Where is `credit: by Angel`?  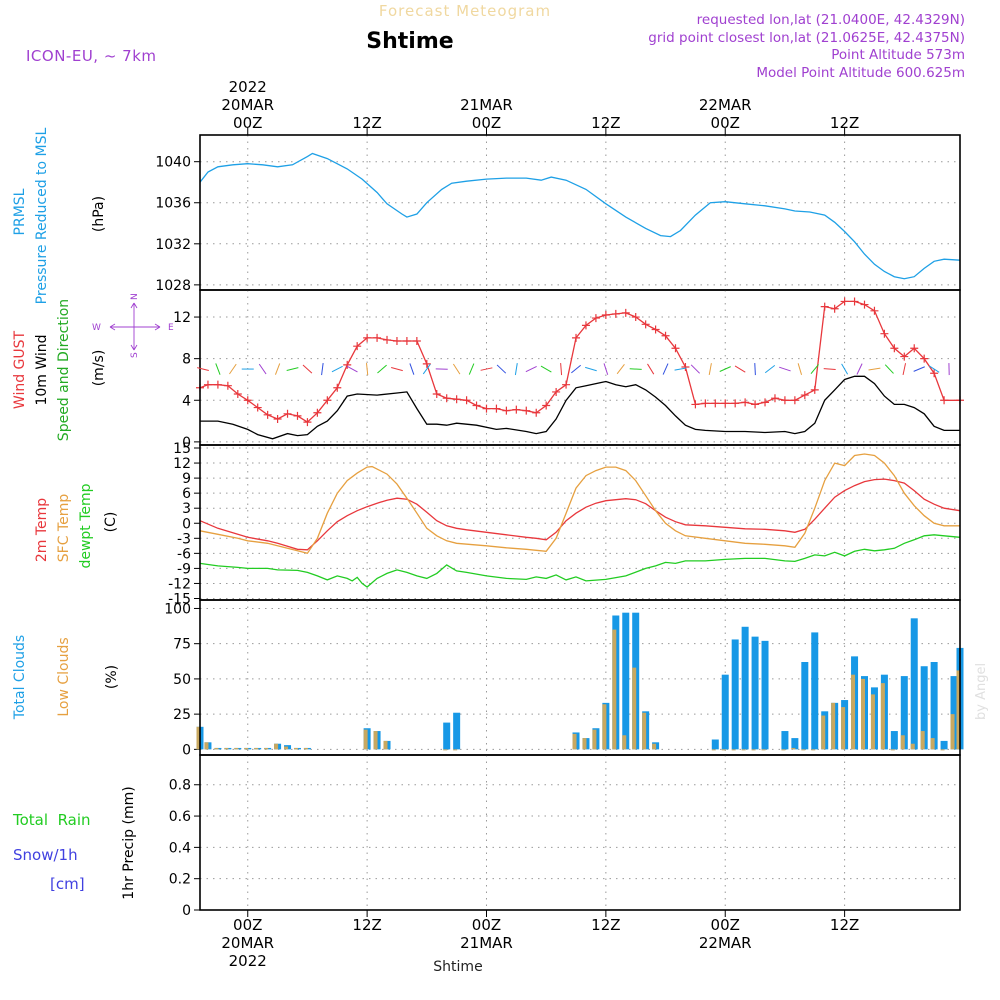
credit: by Angel is located at coordinates (981, 691).